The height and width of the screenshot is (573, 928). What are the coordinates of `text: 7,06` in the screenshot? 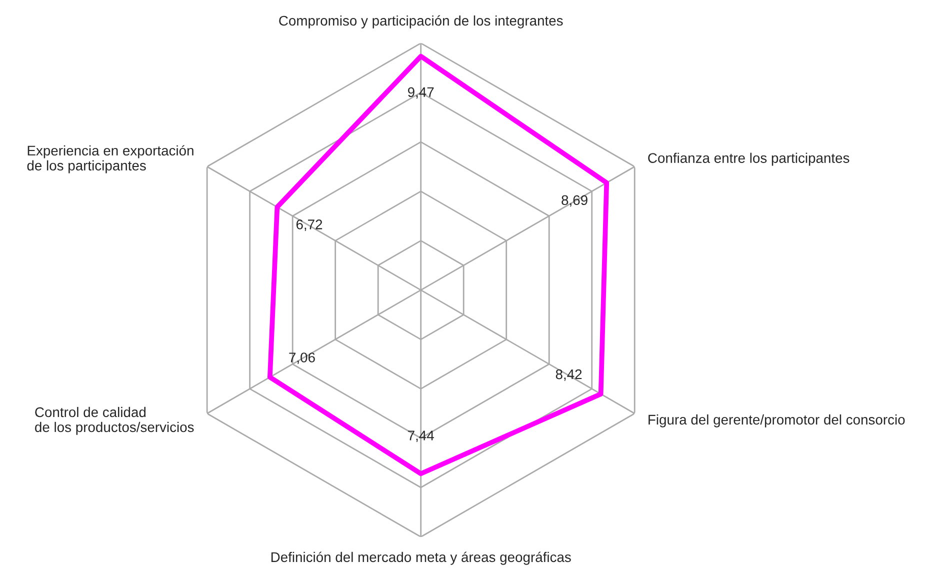 It's located at (302, 358).